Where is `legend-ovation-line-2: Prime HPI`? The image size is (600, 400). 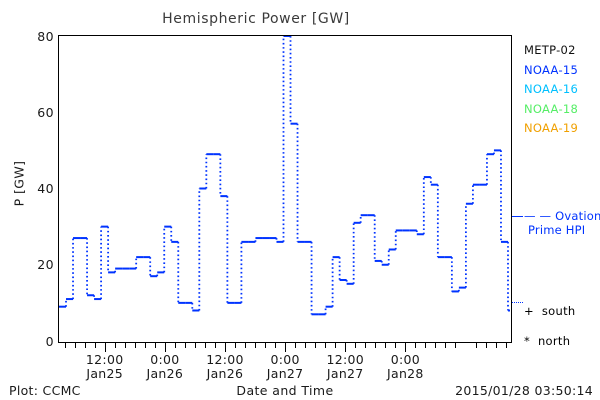
legend-ovation-line-2: Prime HPI is located at coordinates (557, 230).